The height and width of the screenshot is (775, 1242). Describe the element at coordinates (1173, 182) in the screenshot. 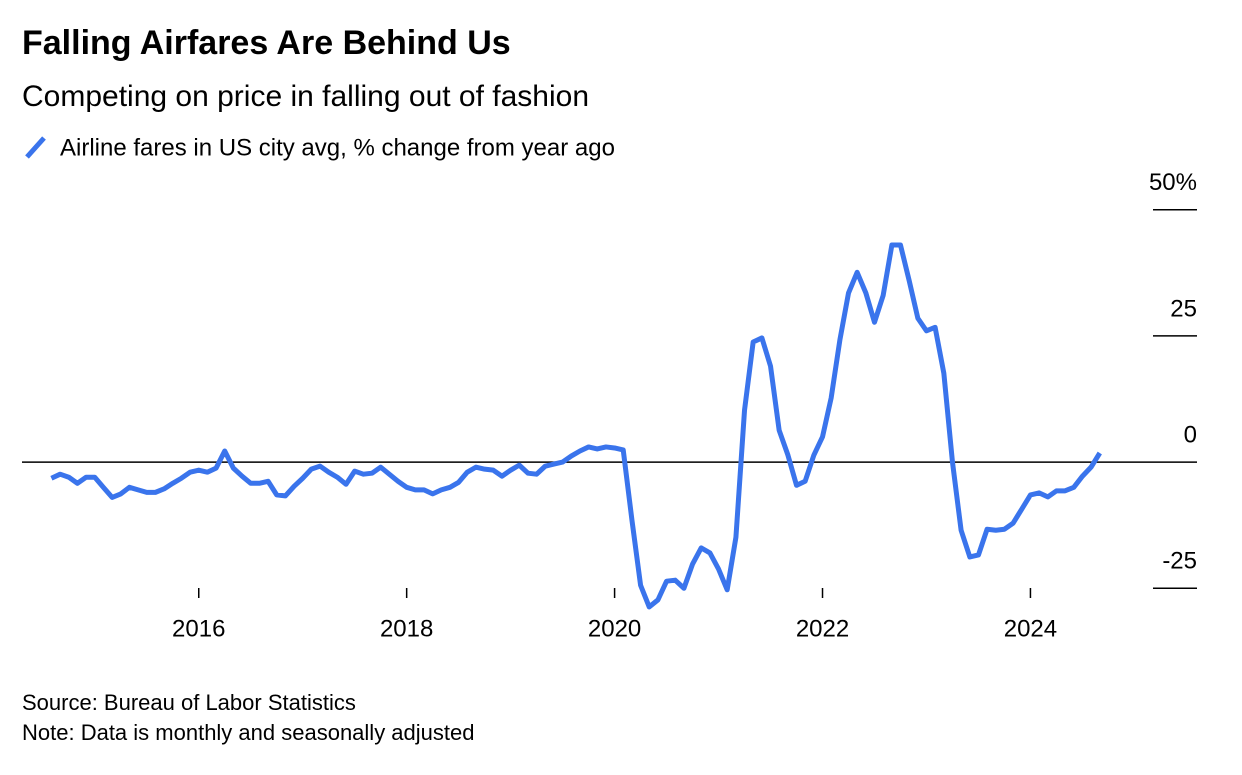

I see `y-tick-label: 50%` at that location.